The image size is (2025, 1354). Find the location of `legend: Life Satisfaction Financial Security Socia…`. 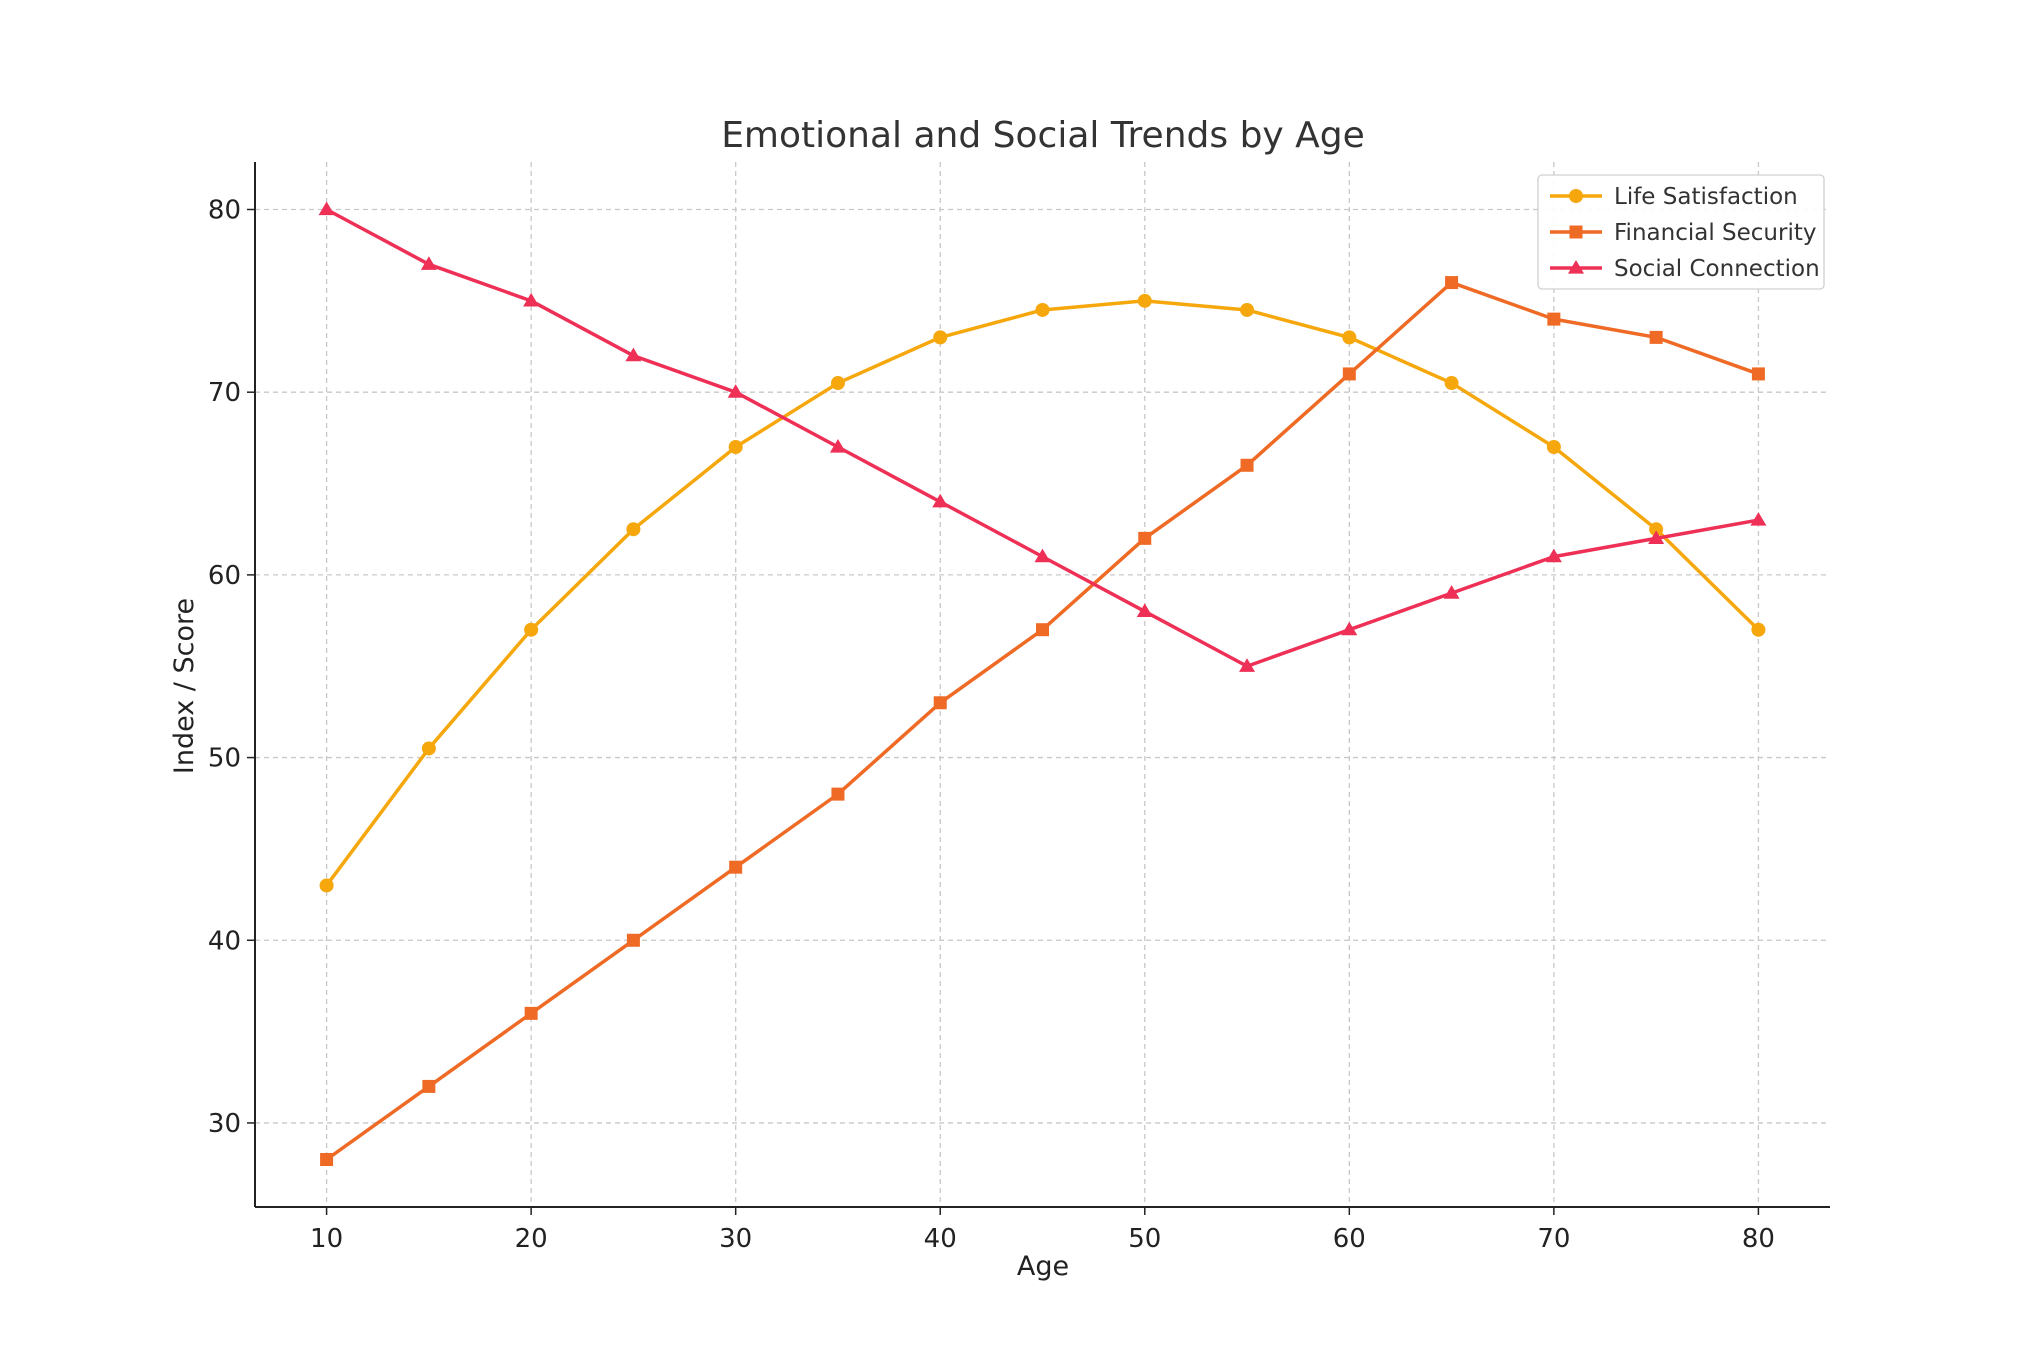

legend: Life Satisfaction Financial Security Socia… is located at coordinates (1681, 232).